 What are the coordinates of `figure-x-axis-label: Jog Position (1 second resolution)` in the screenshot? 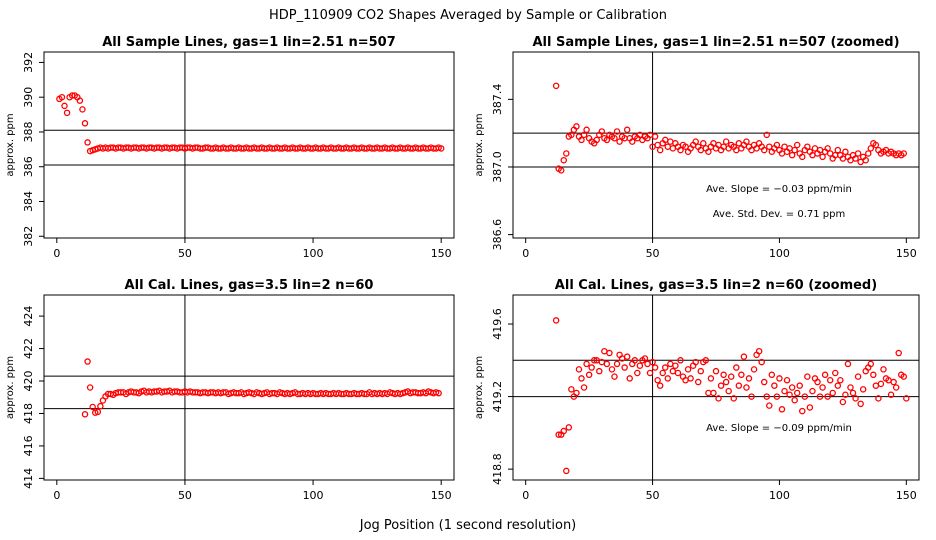 It's located at (468, 525).